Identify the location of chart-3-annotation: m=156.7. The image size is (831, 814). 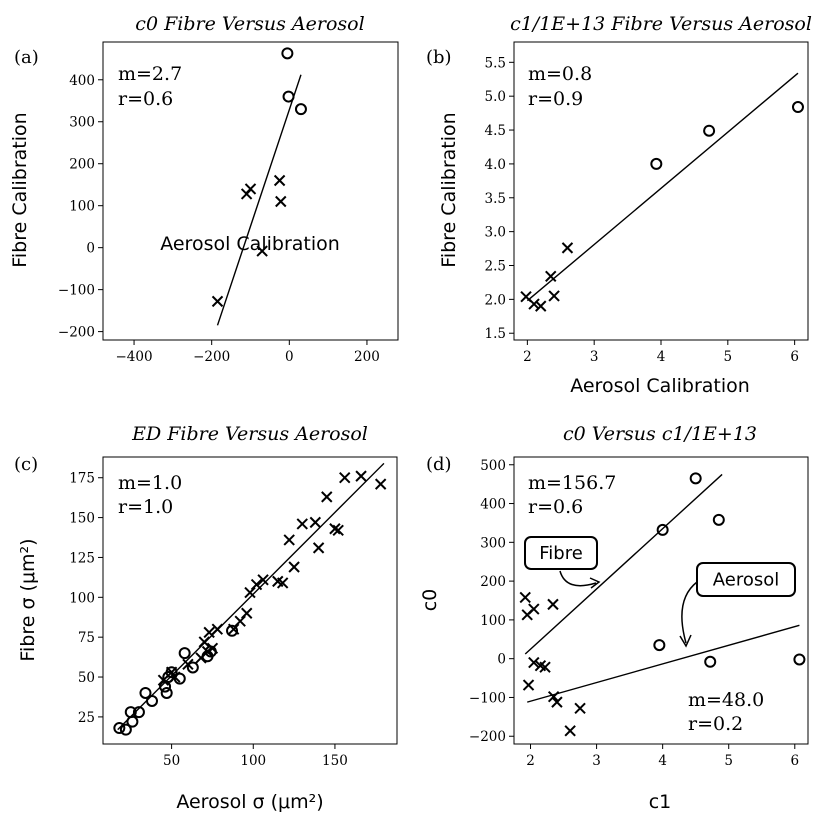
(572, 483).